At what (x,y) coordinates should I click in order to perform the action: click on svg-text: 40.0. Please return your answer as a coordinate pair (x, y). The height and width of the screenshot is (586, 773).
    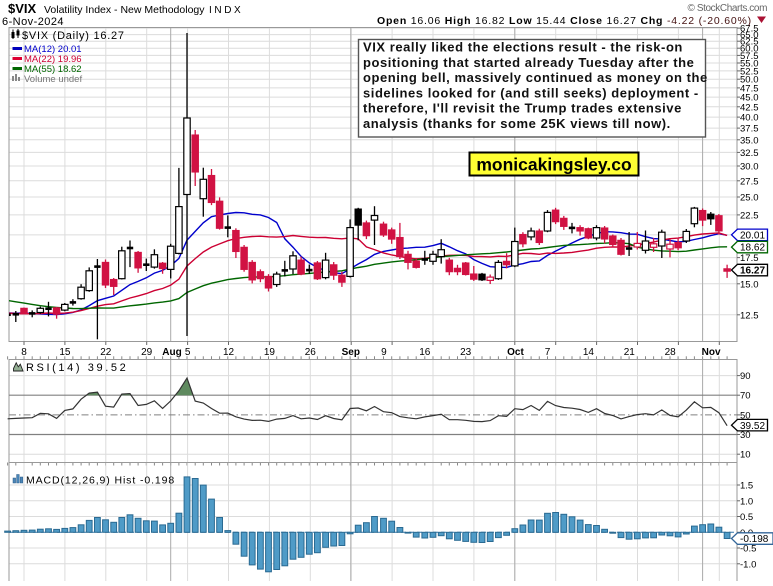
    Looking at the image, I should click on (749, 118).